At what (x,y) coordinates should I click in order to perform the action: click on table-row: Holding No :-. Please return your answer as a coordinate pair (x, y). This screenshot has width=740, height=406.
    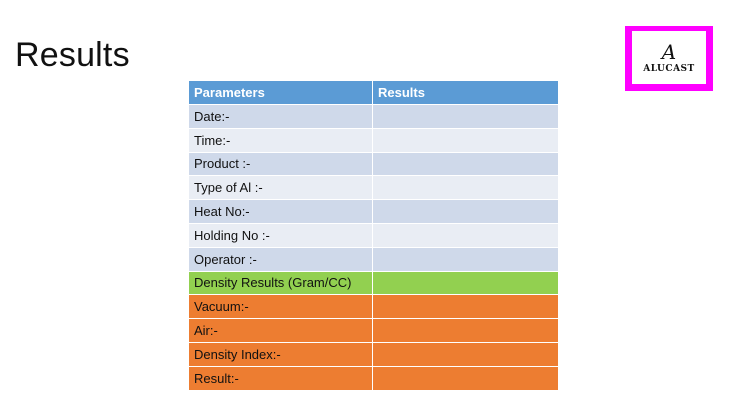
    Looking at the image, I should click on (373, 235).